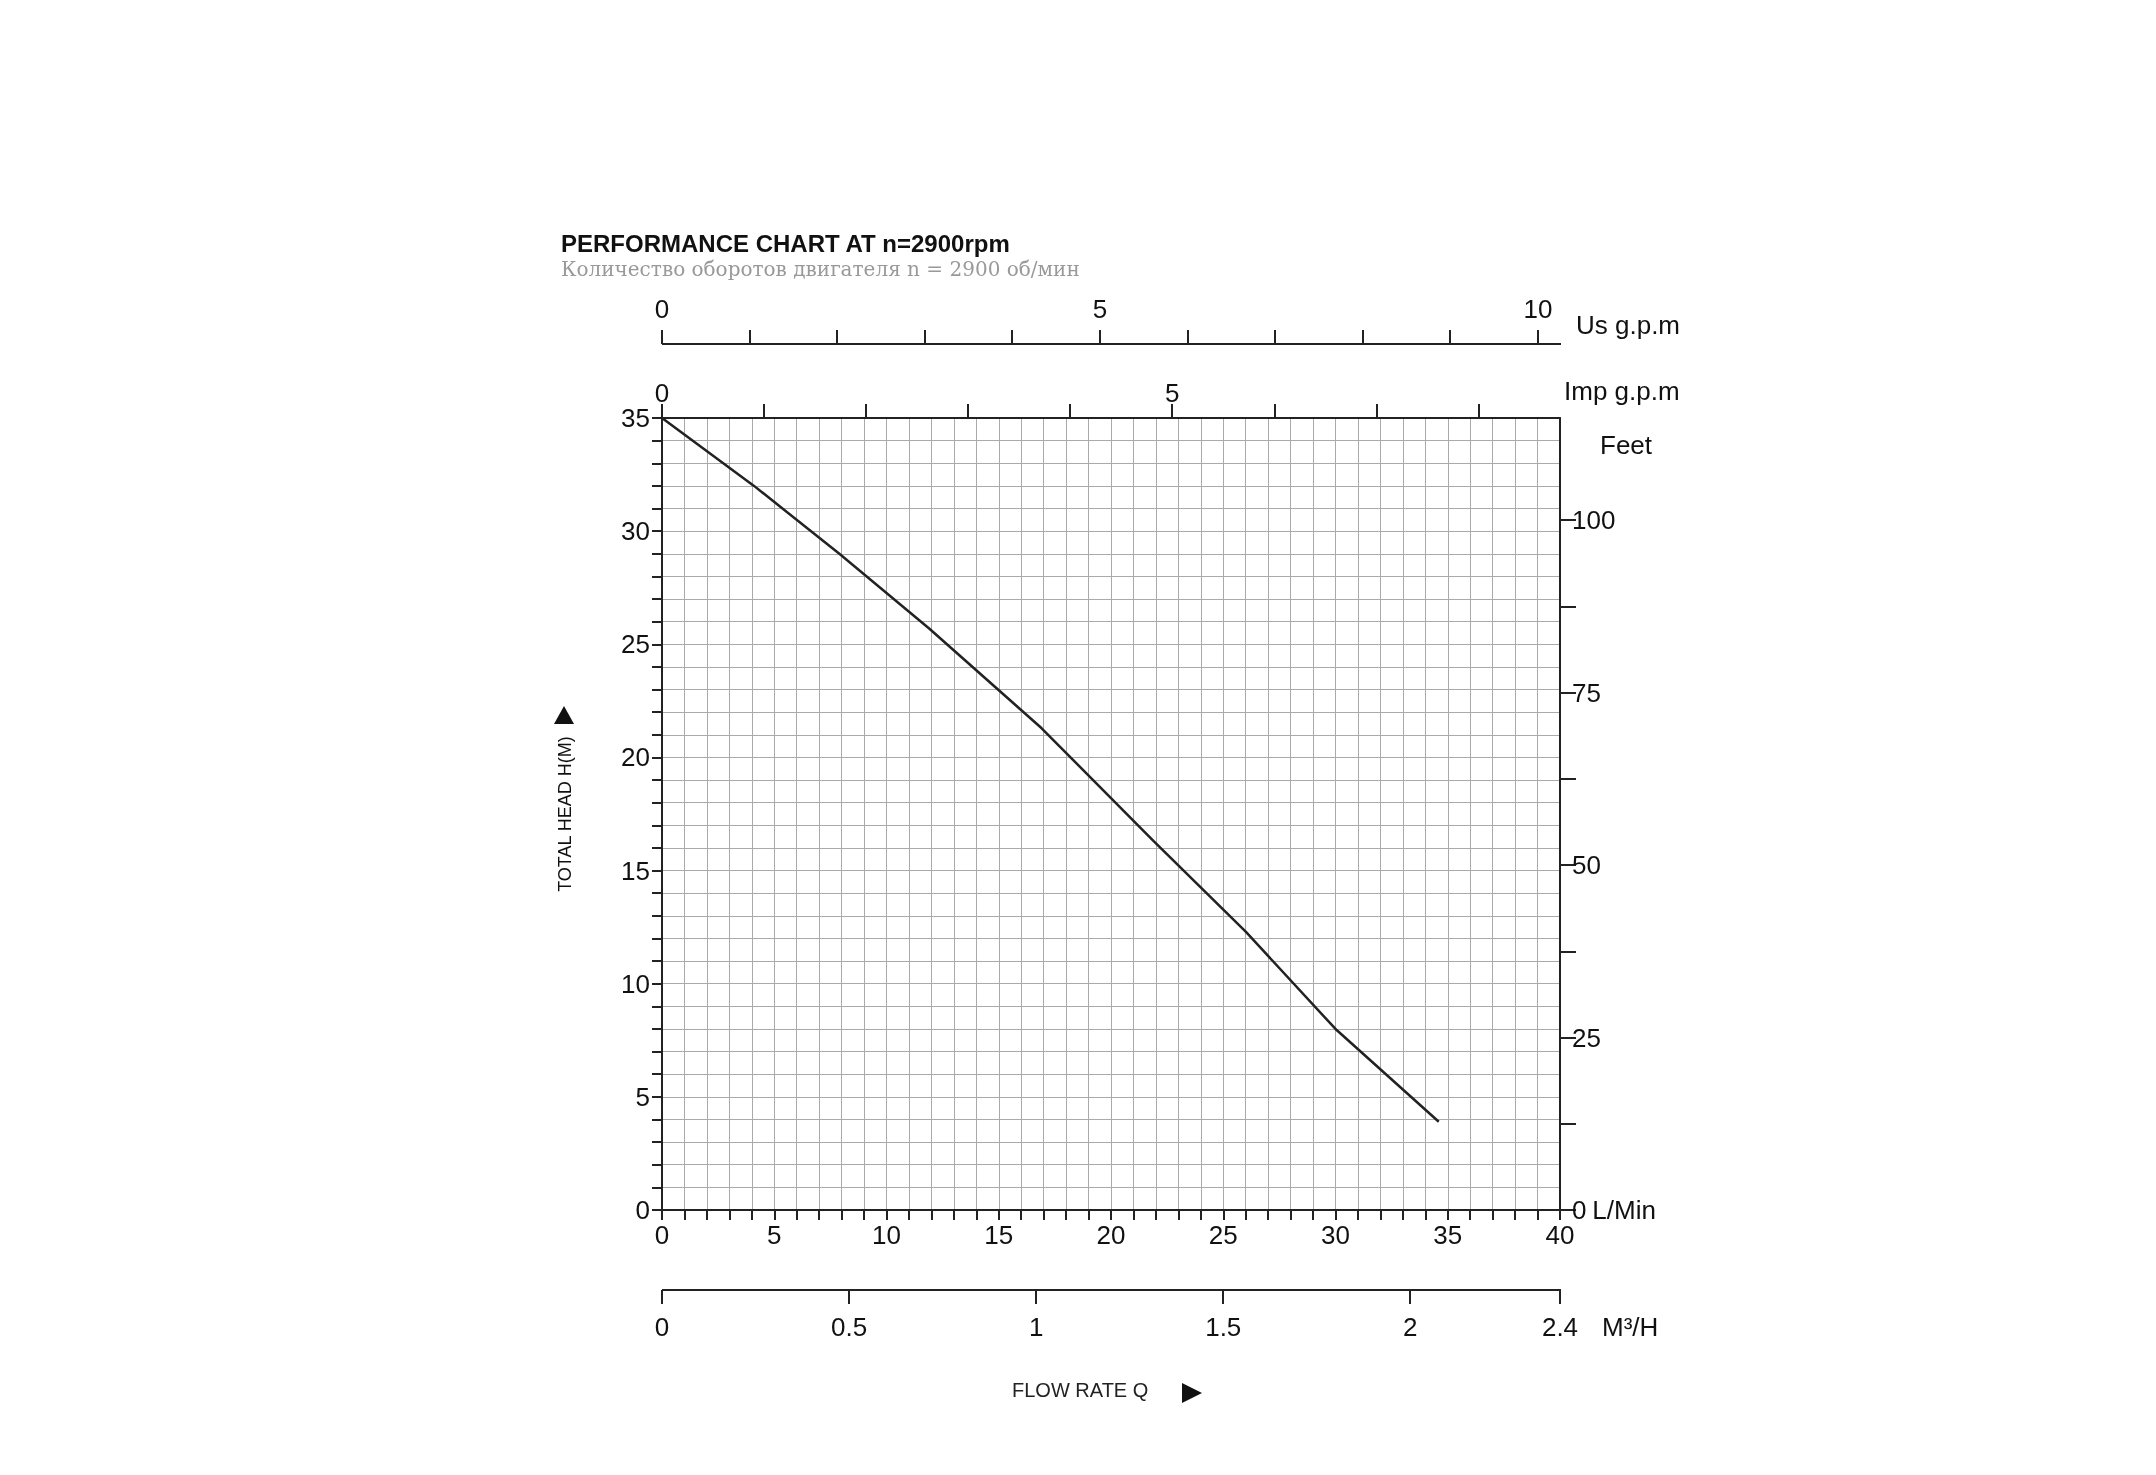 The height and width of the screenshot is (1475, 2156). I want to click on x-tick-label: 5, so click(774, 1235).